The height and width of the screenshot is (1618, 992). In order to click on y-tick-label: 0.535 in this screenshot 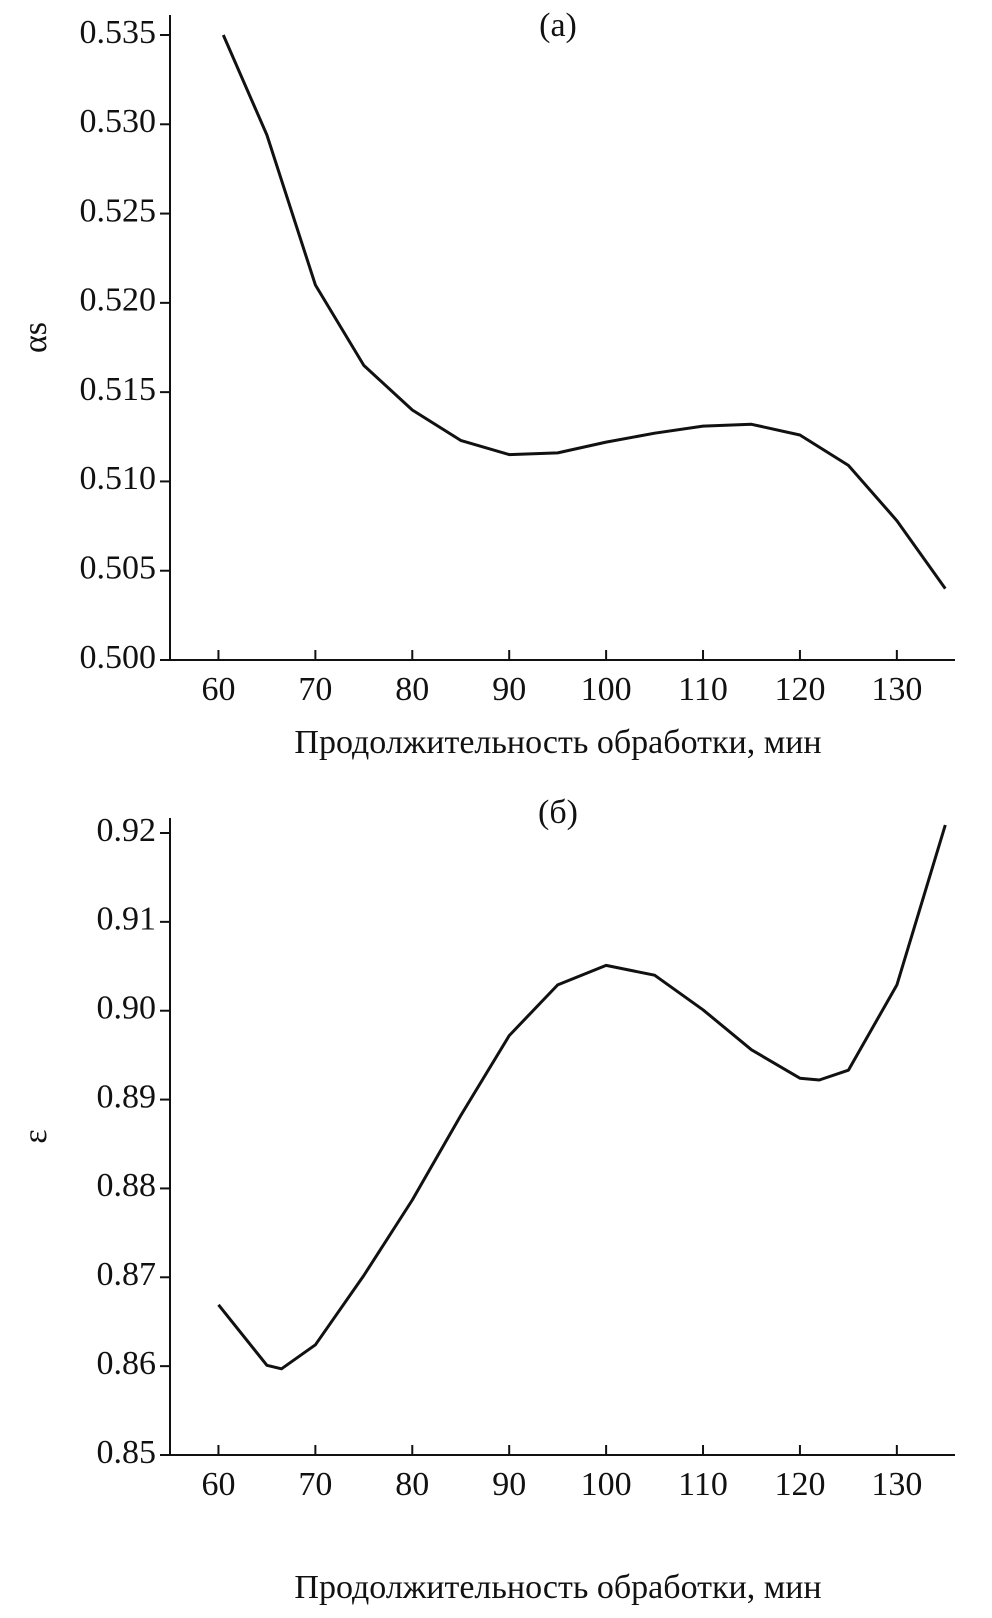, I will do `click(118, 32)`.